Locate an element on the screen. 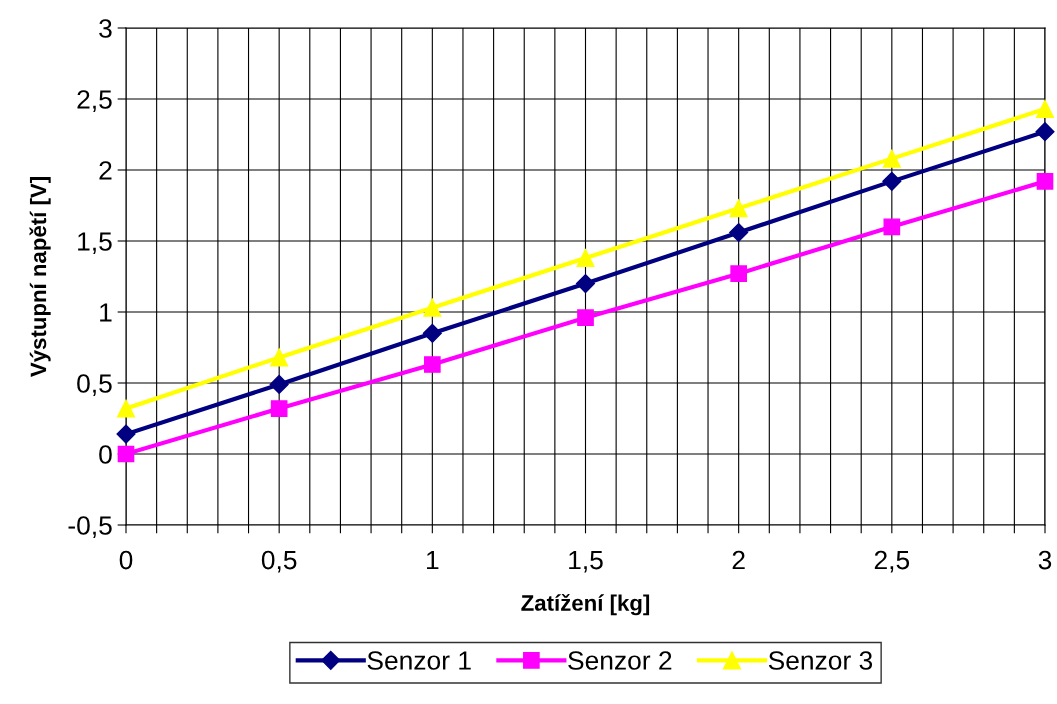 The width and height of the screenshot is (1057, 704). x-axis-title: Zatížení [kg] is located at coordinates (585, 605).